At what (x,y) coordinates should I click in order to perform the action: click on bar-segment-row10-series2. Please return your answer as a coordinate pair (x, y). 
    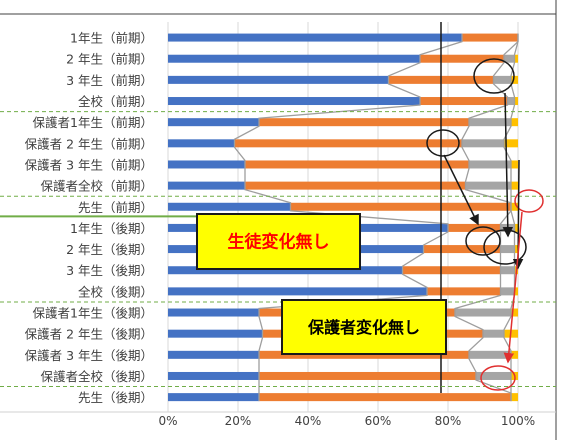
    Looking at the image, I should click on (474, 227).